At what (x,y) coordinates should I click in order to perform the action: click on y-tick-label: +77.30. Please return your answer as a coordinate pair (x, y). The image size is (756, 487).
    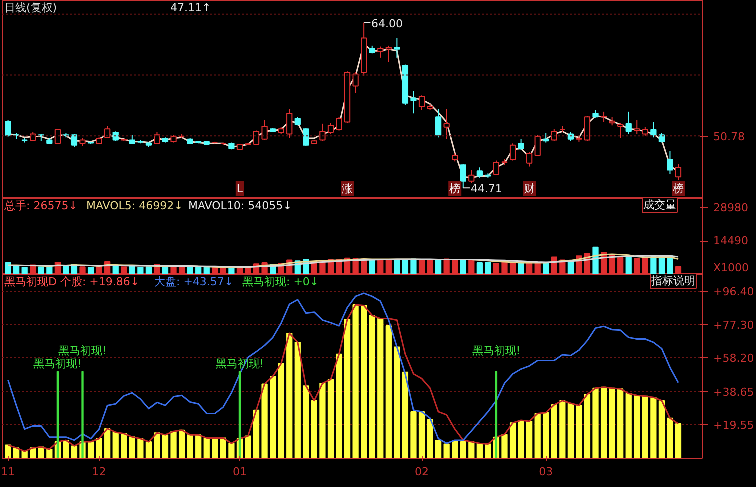
    Looking at the image, I should click on (734, 325).